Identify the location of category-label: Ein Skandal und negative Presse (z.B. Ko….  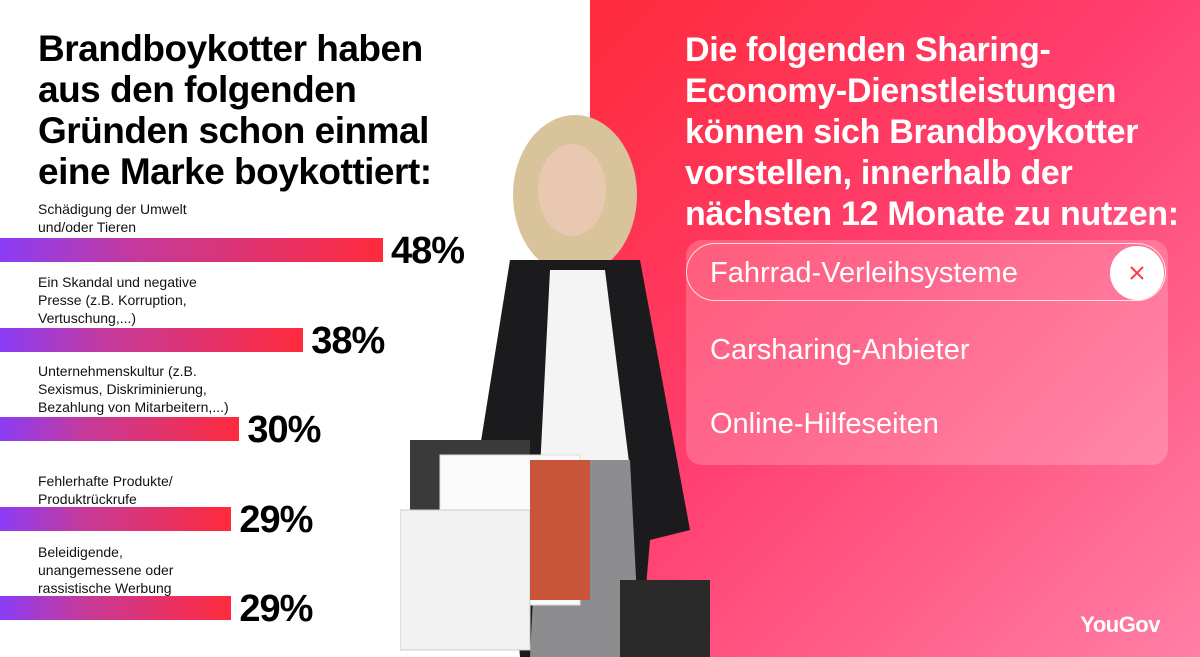
(117, 300).